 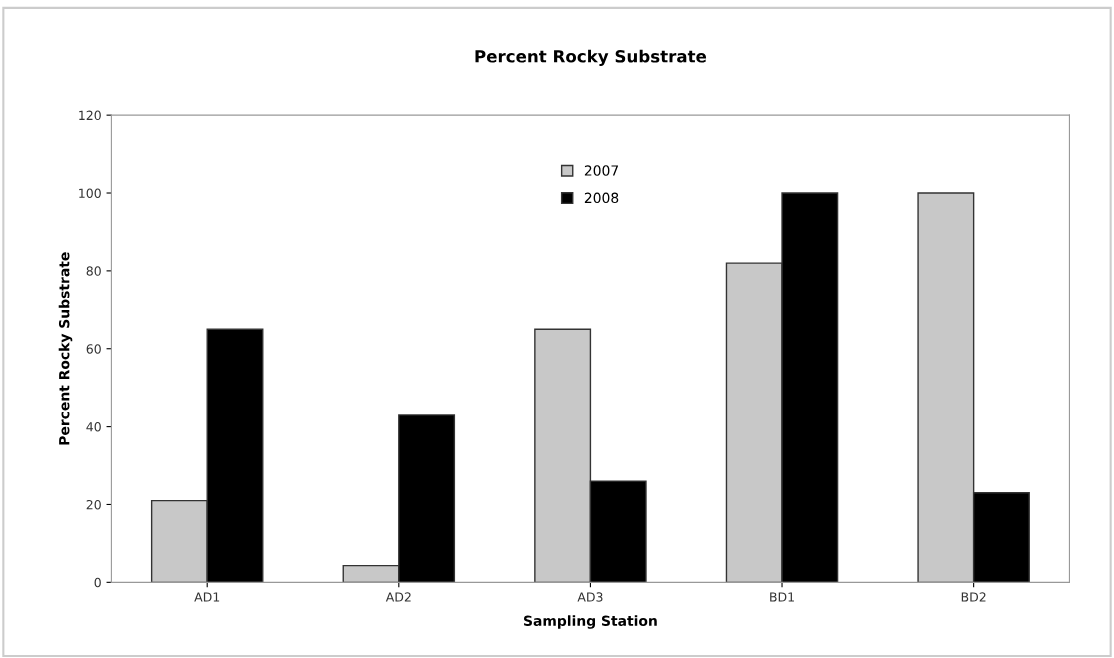 What do you see at coordinates (973, 597) in the screenshot?
I see `x-tick-label: BD2` at bounding box center [973, 597].